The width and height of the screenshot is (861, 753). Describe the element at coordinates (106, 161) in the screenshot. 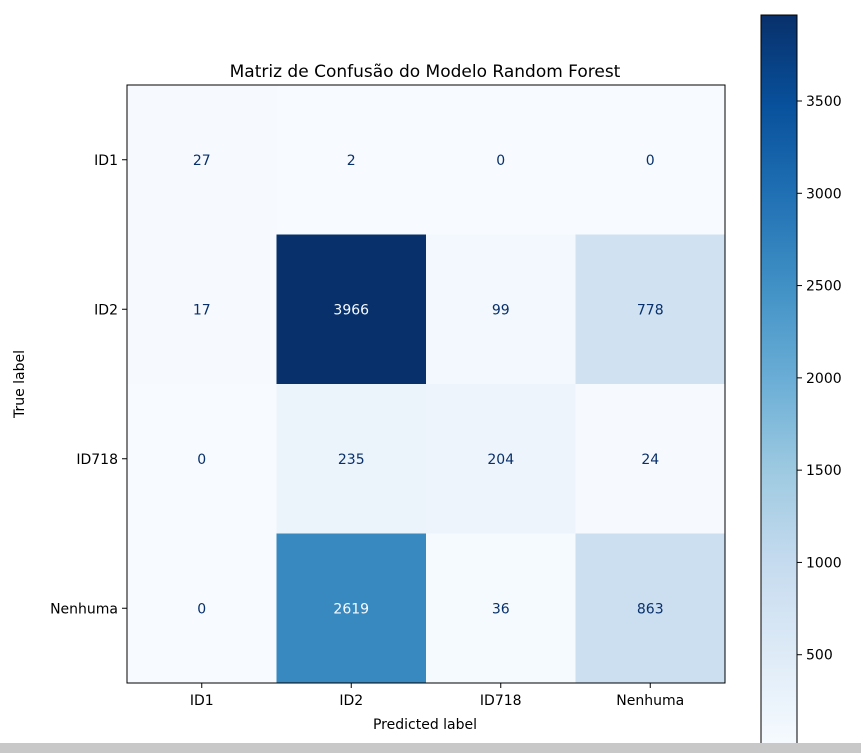

I see `y-tick-label: ID1` at that location.